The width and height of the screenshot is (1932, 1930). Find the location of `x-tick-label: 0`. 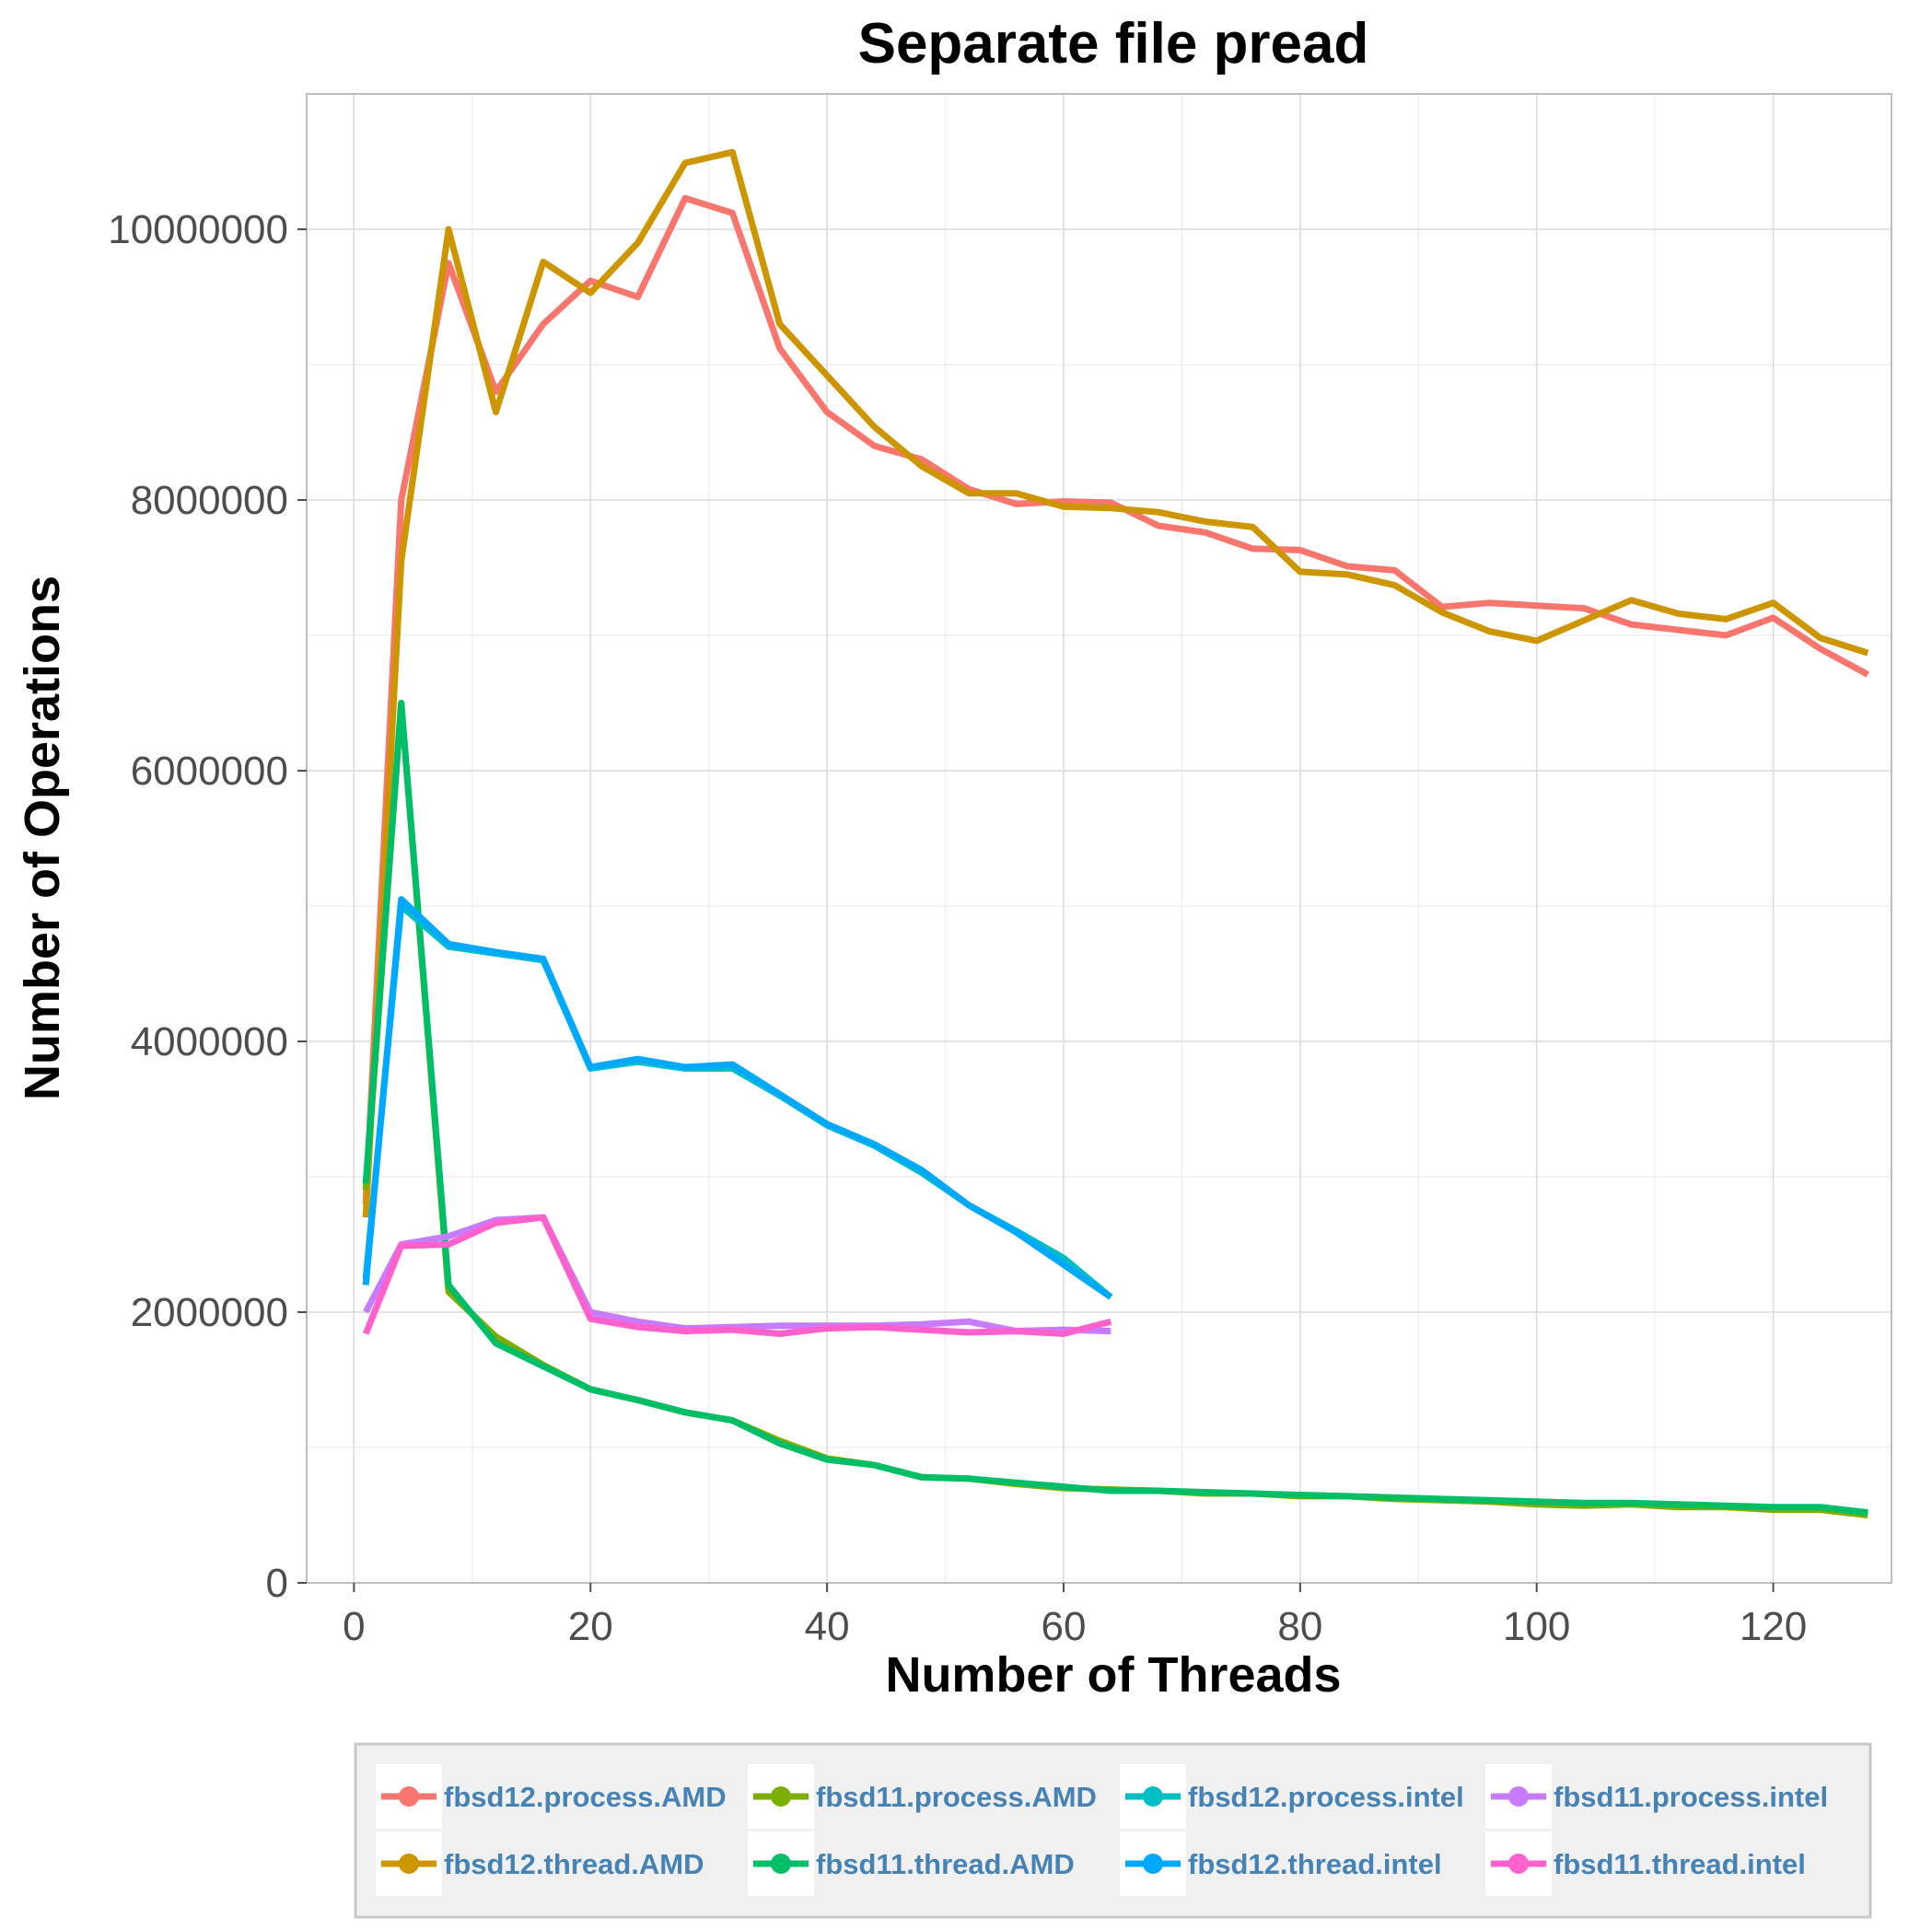

x-tick-label: 0 is located at coordinates (354, 1626).